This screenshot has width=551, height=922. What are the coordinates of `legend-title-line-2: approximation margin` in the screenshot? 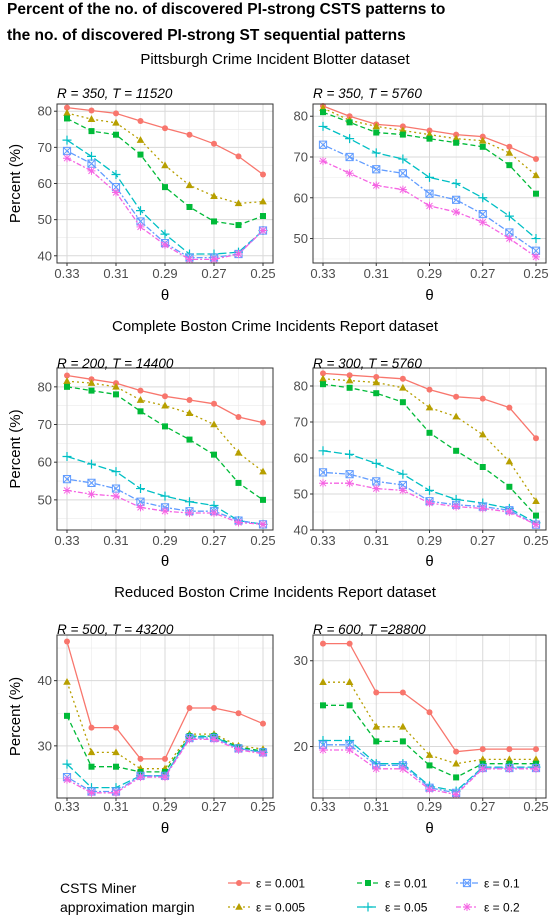 It's located at (127, 907).